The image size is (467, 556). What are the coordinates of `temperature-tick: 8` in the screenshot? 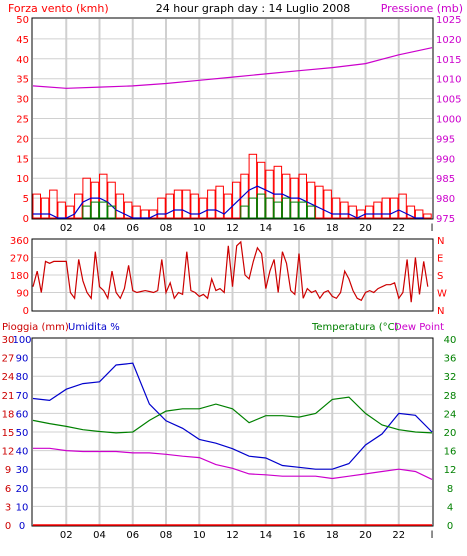 It's located at (450, 489).